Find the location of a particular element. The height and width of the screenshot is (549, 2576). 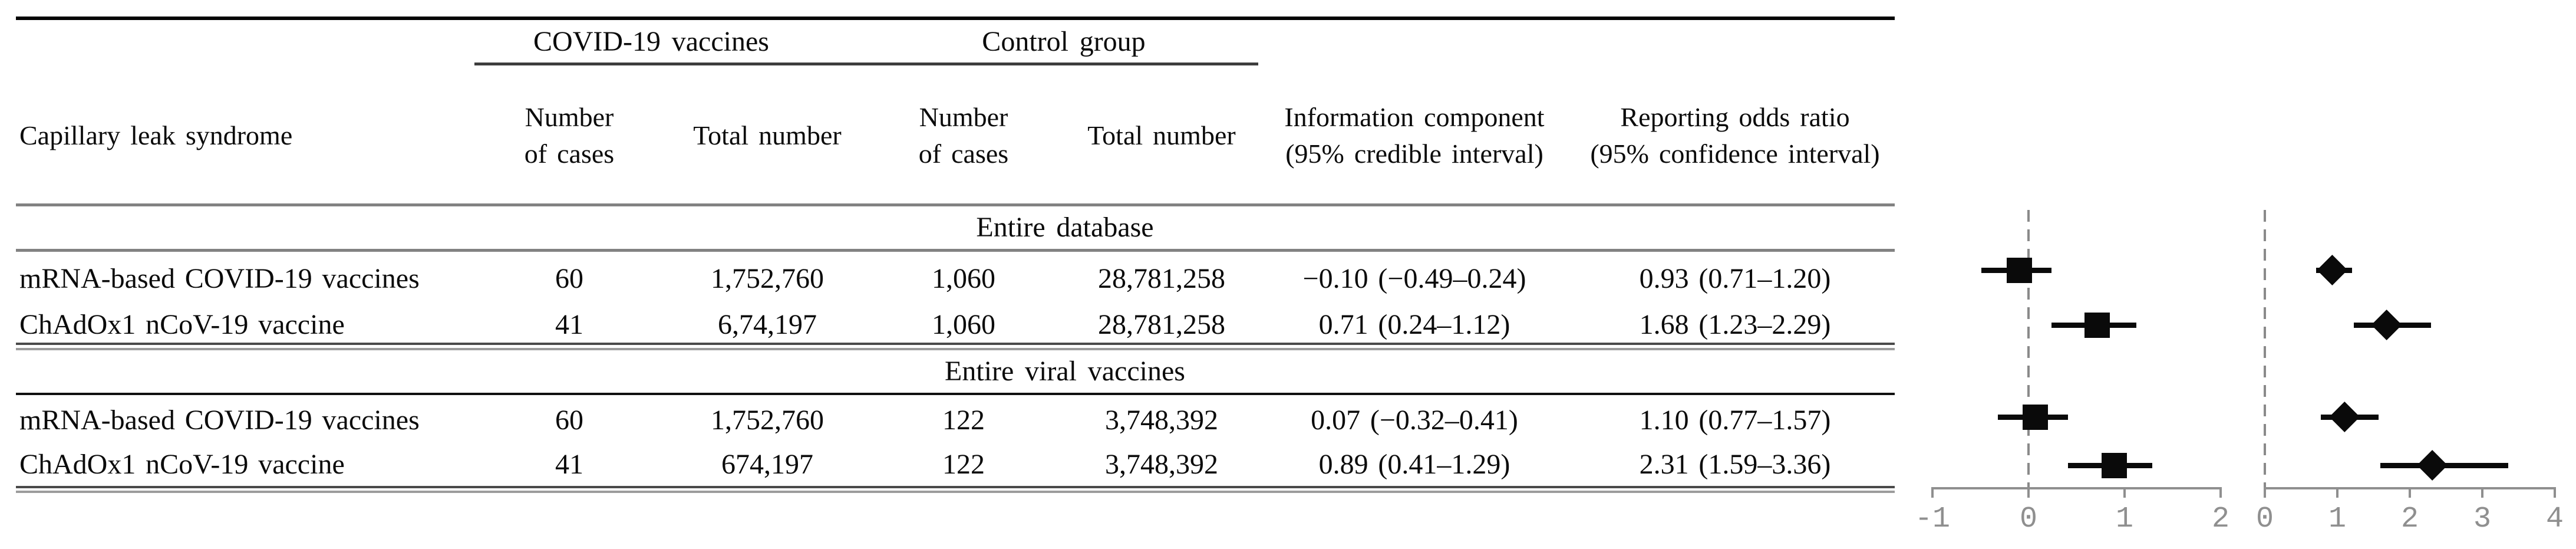

row-information-component: −0.10 (−0.49–0.24) is located at coordinates (1414, 278).